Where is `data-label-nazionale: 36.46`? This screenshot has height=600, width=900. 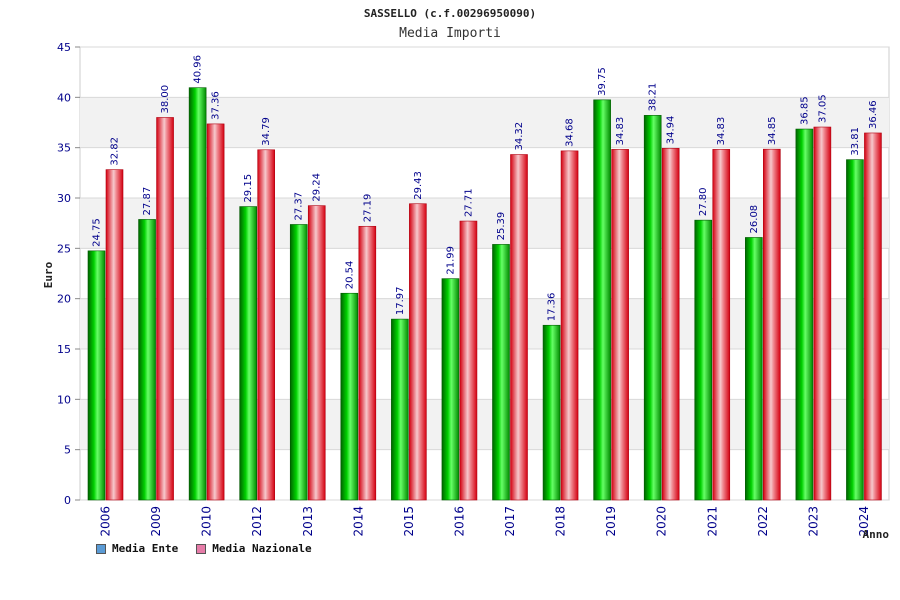
data-label-nazionale: 36.46 is located at coordinates (873, 114).